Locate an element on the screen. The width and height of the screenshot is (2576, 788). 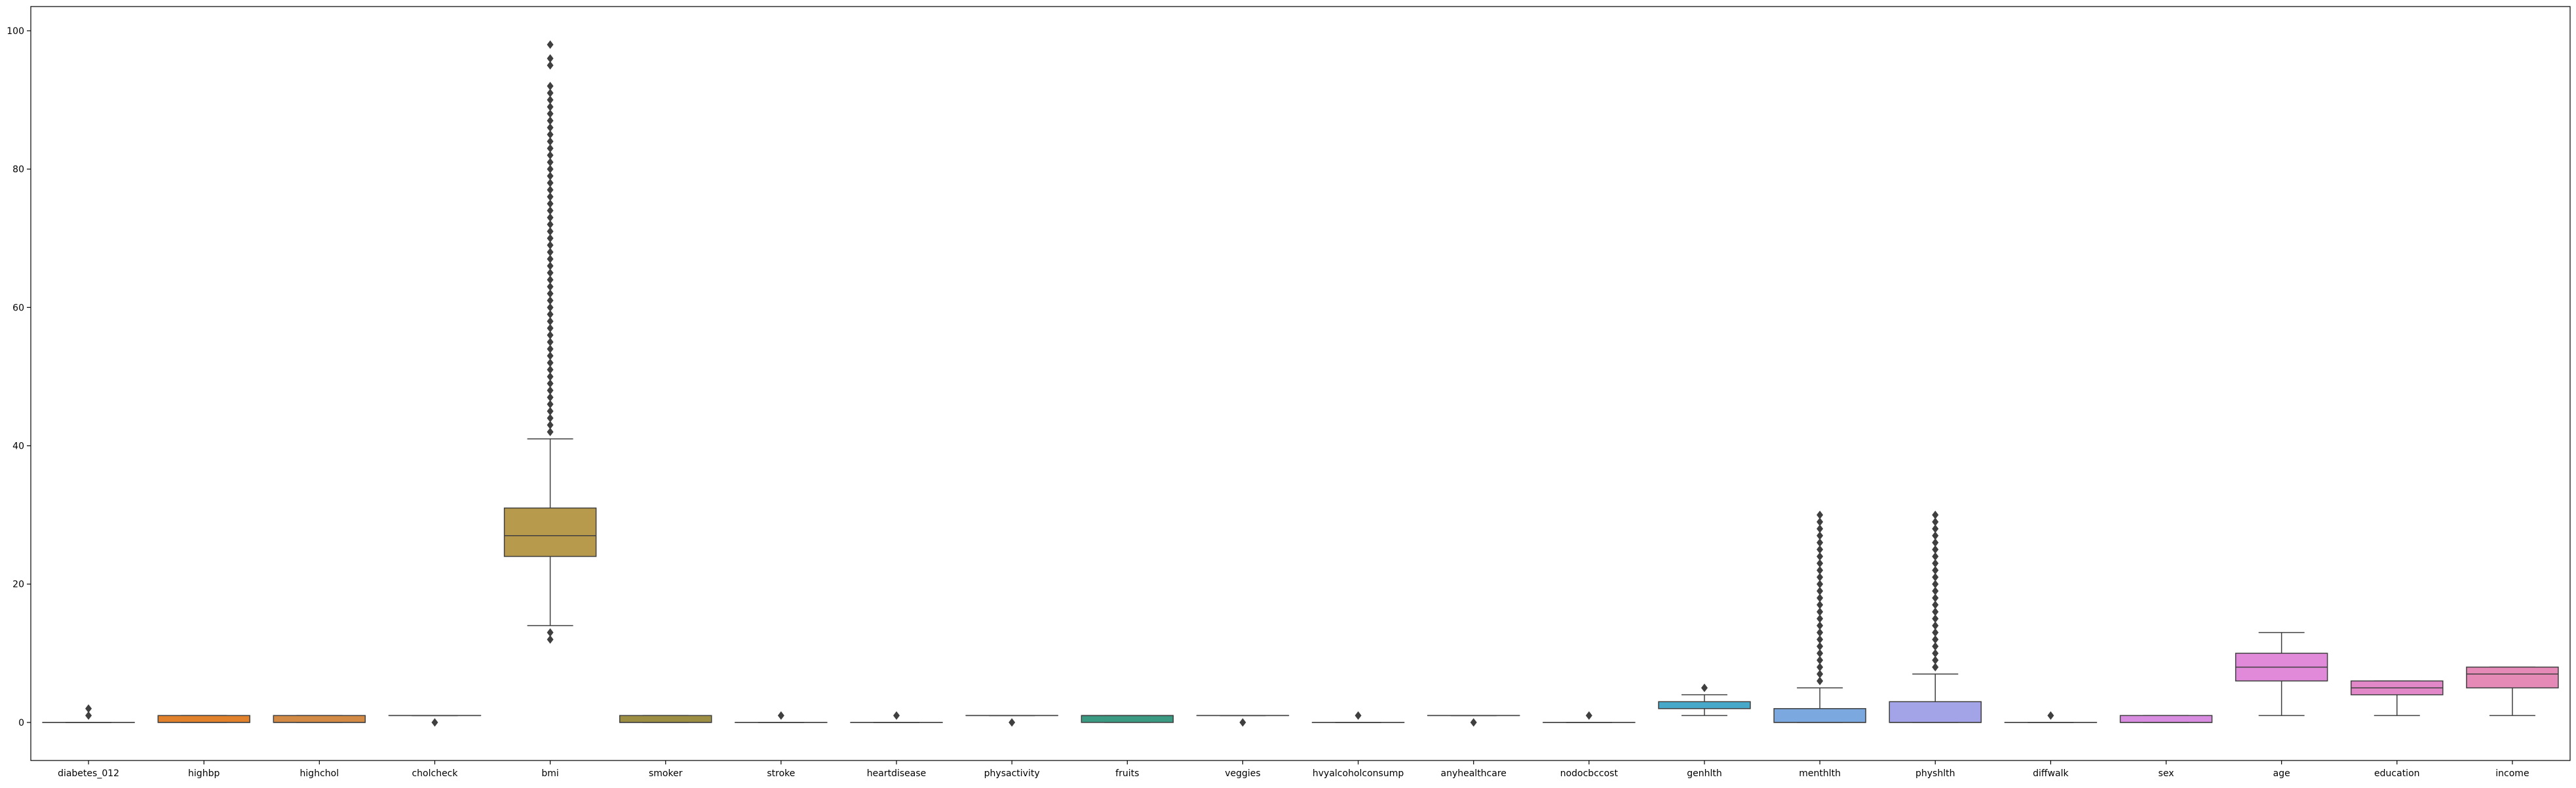
x-tick-label: smoker is located at coordinates (666, 773).